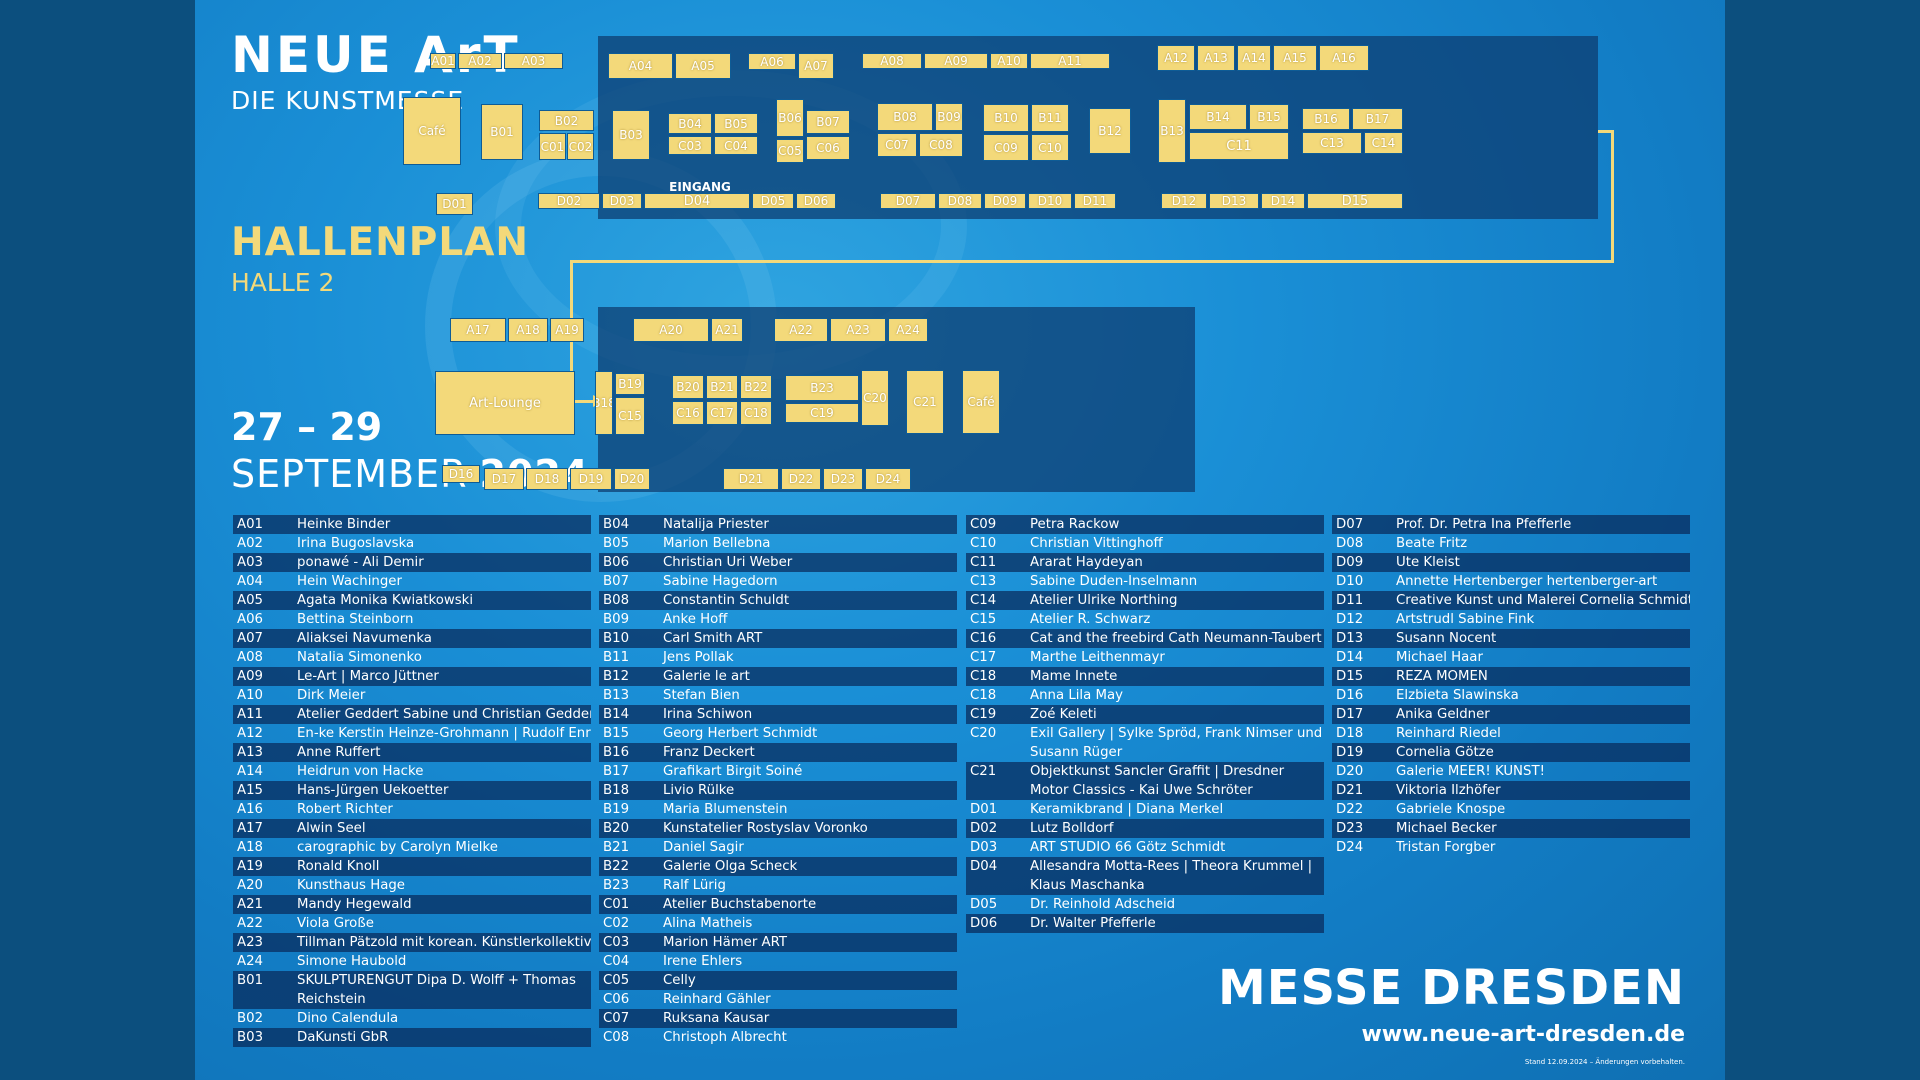  Describe the element at coordinates (604, 403) in the screenshot. I see `booth-b18: B18` at that location.